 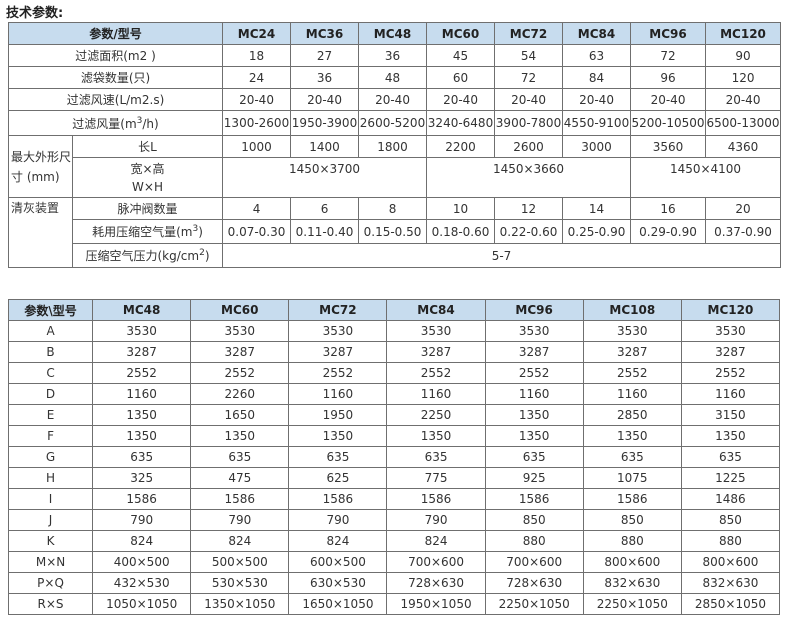 I want to click on row-label: 过滤风速(L/m2.s), so click(x=115, y=99).